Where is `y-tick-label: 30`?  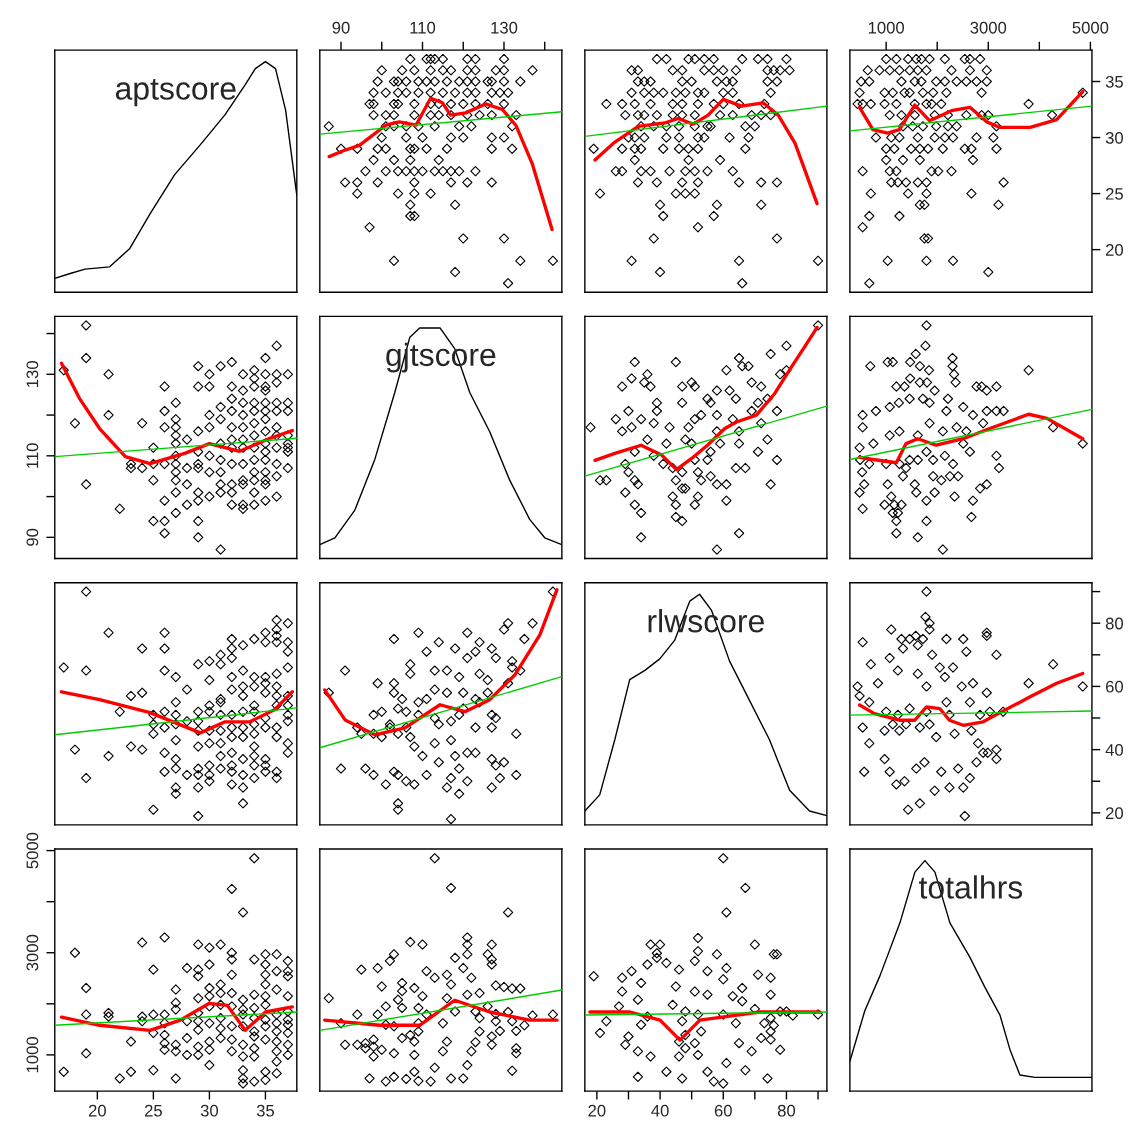 y-tick-label: 30 is located at coordinates (1114, 137).